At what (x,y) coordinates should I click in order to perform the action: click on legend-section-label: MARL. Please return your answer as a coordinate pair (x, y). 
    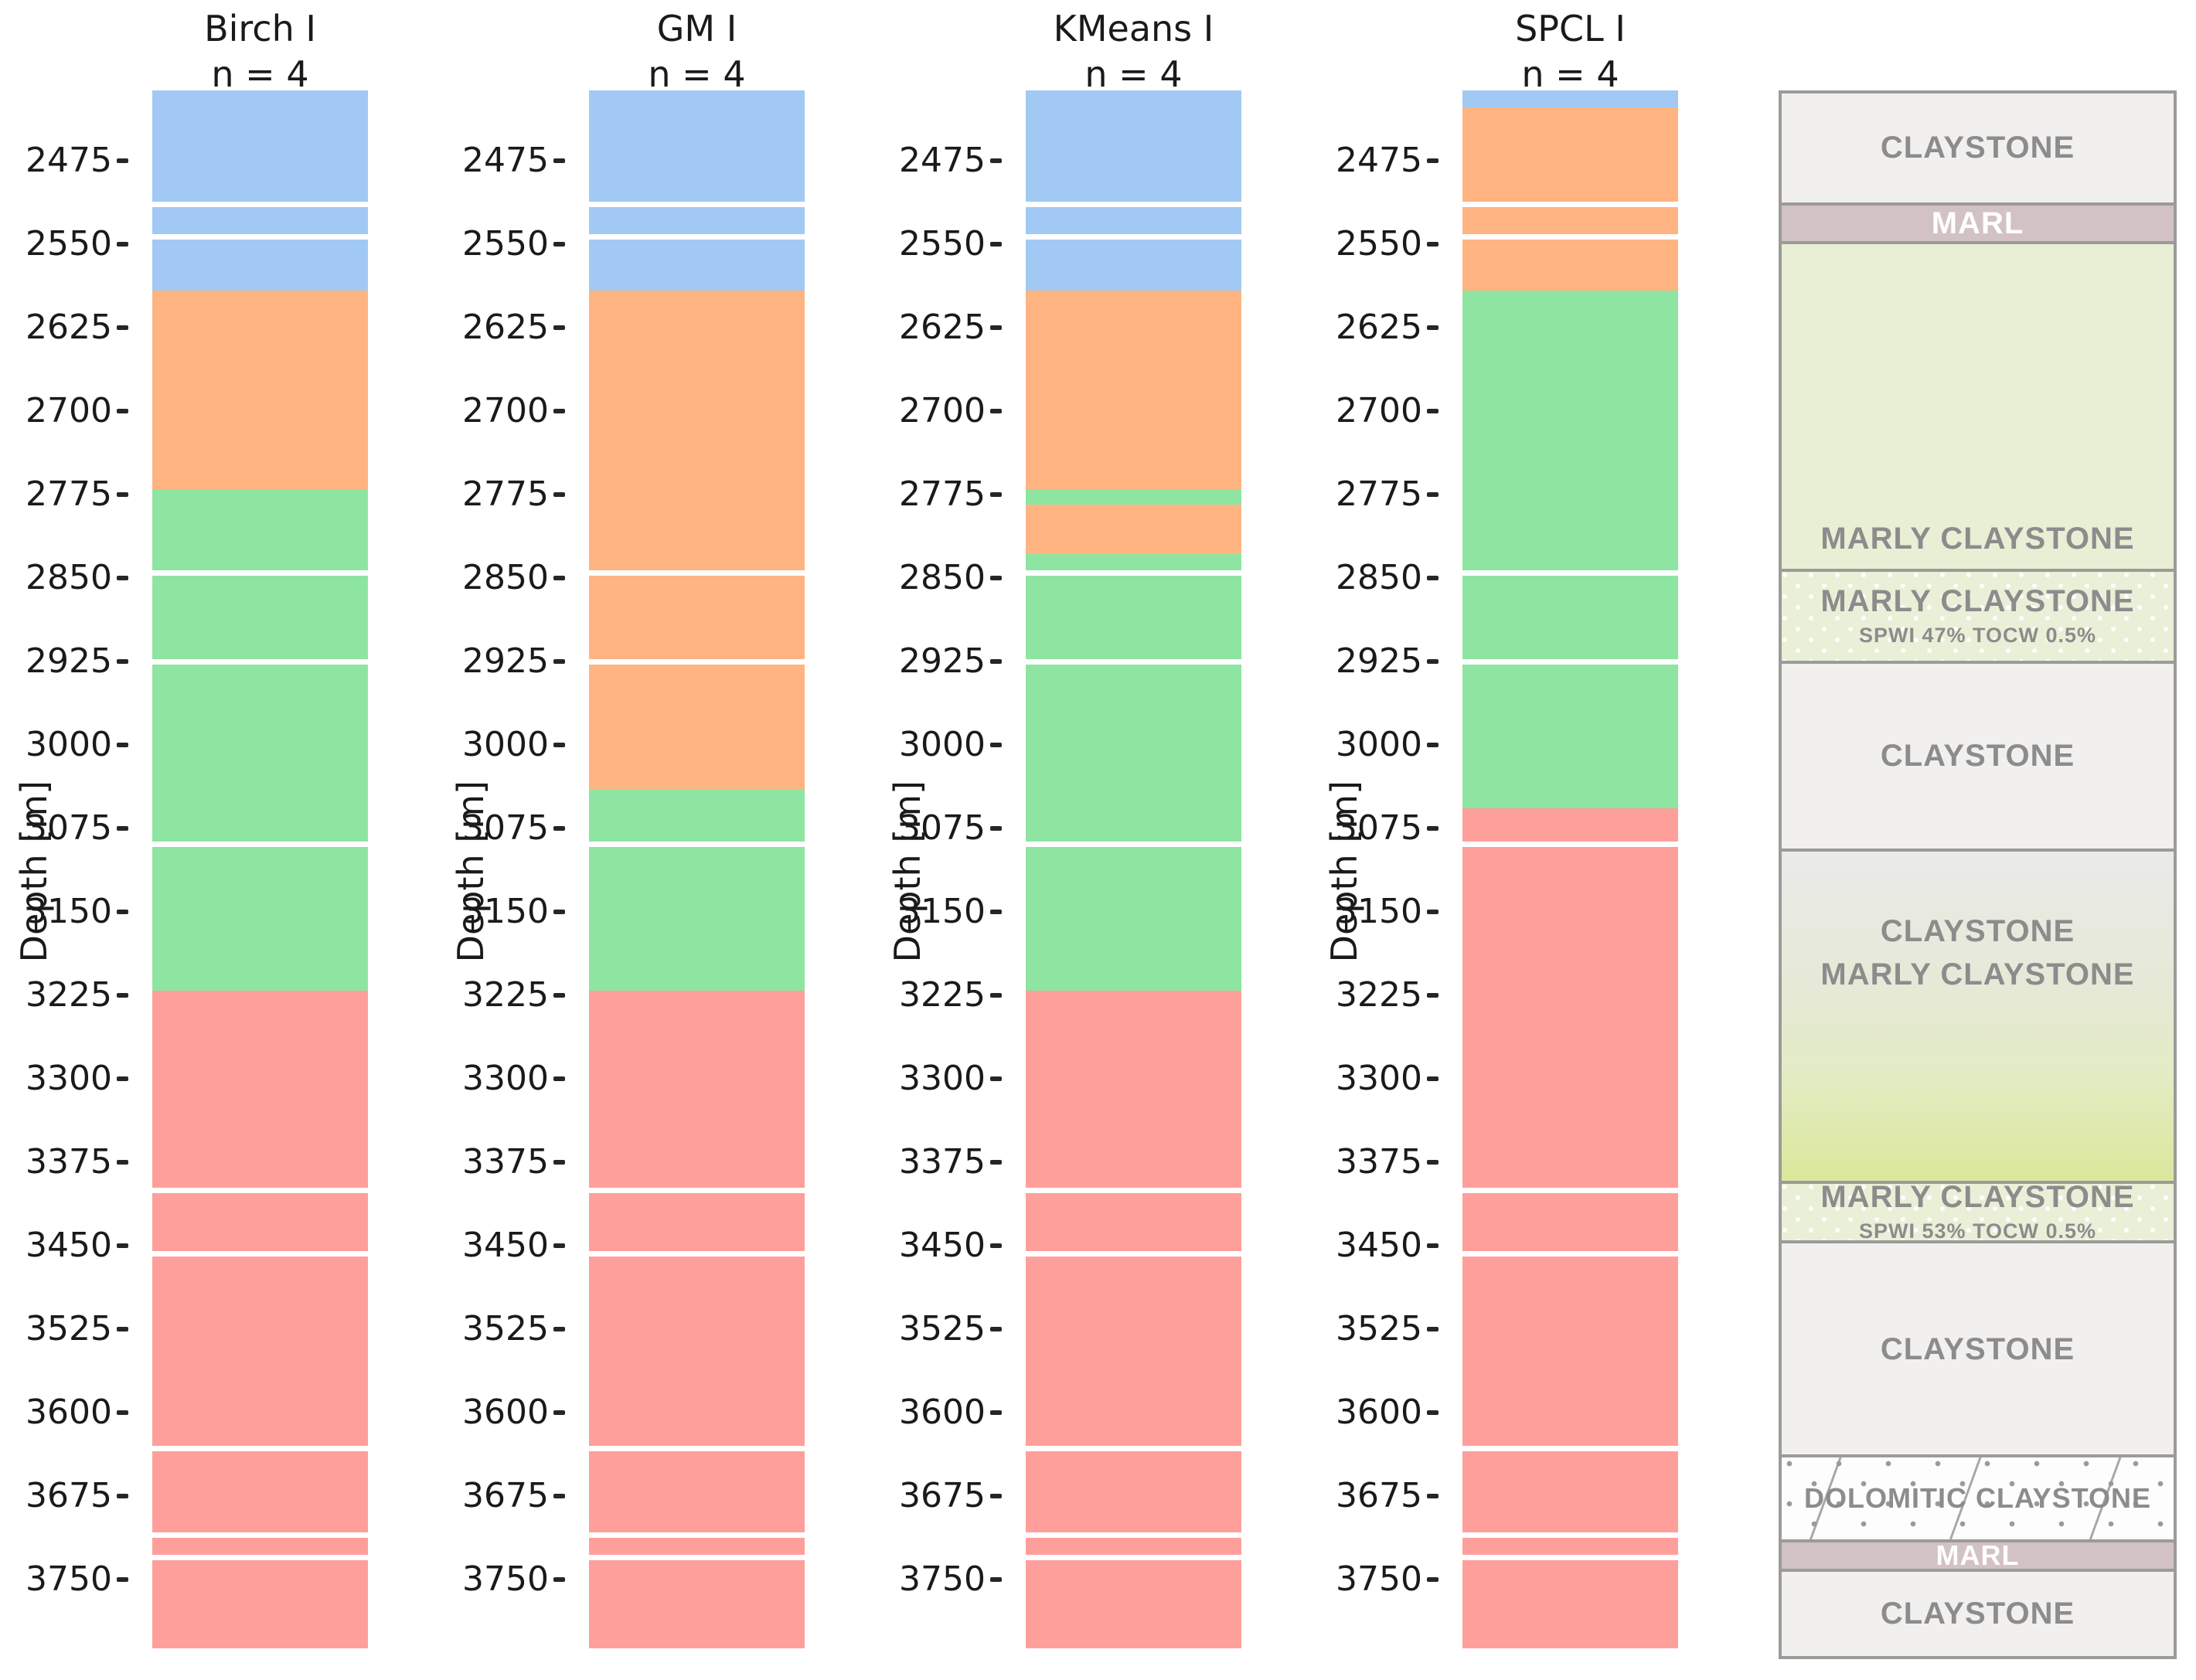
    Looking at the image, I should click on (1977, 223).